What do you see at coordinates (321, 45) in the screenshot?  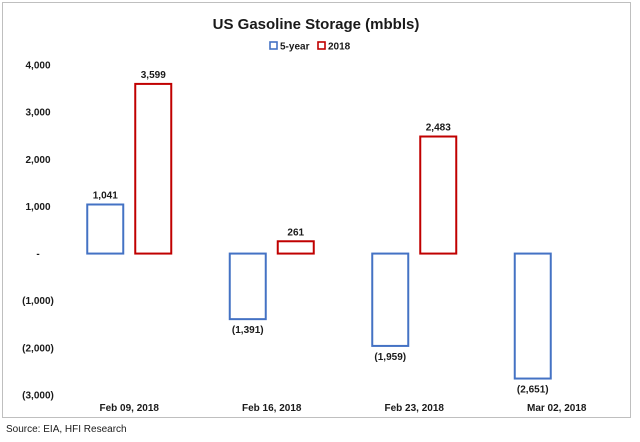 I see `legend-swatch-2018` at bounding box center [321, 45].